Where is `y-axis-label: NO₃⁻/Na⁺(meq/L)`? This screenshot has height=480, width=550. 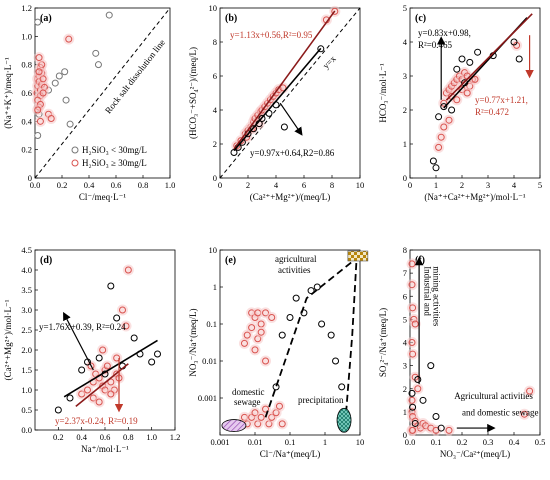
y-axis-label: NO₃⁻/Na⁺(meq/L) is located at coordinates (193, 342).